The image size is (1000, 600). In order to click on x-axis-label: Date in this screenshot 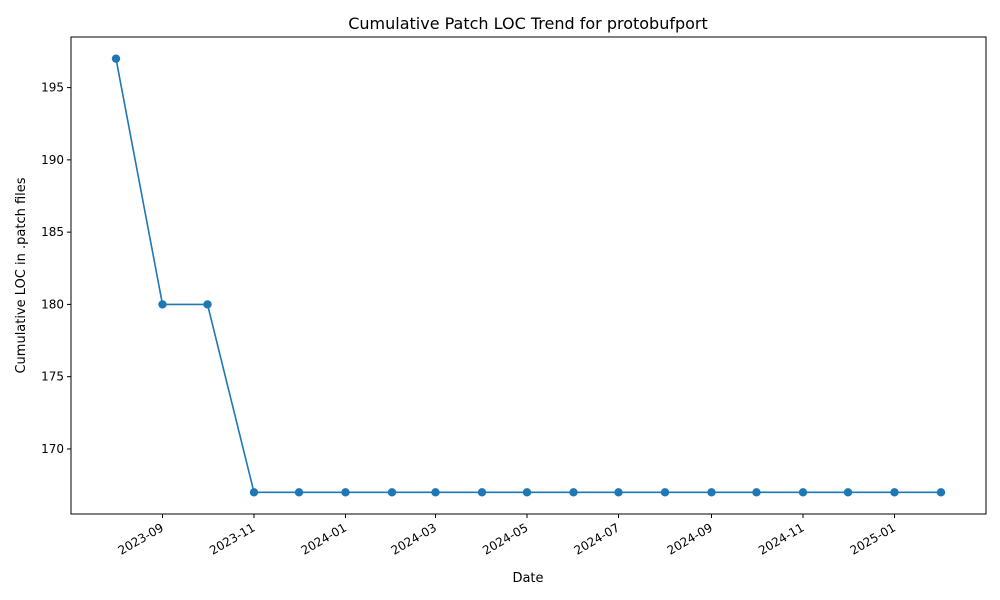, I will do `click(527, 578)`.